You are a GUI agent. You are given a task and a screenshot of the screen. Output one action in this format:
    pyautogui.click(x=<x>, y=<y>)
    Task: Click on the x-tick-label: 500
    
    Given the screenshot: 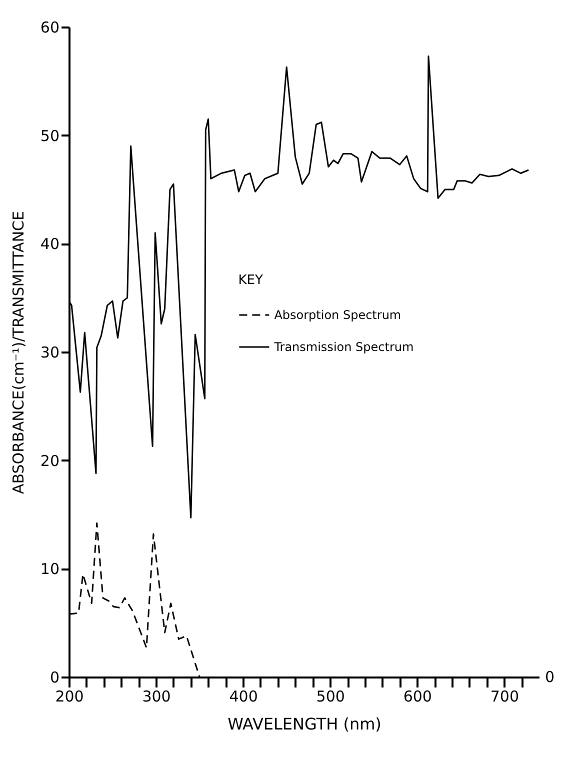 What is the action you would take?
    pyautogui.click(x=330, y=697)
    